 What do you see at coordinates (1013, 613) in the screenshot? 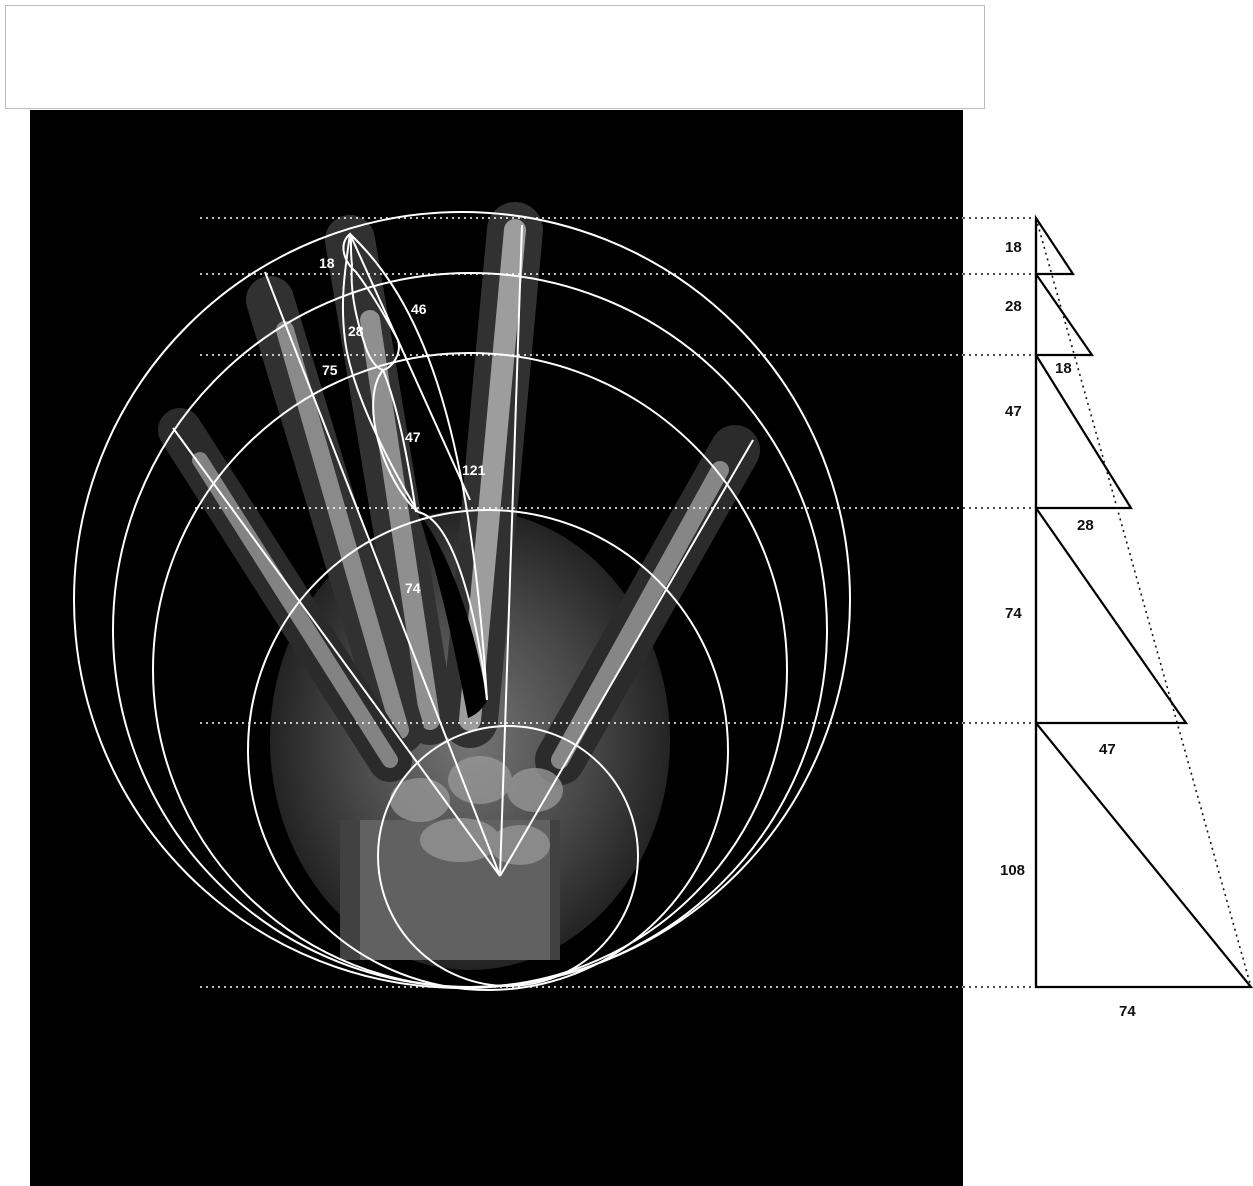
I see `scale-side-label: 74` at bounding box center [1013, 613].